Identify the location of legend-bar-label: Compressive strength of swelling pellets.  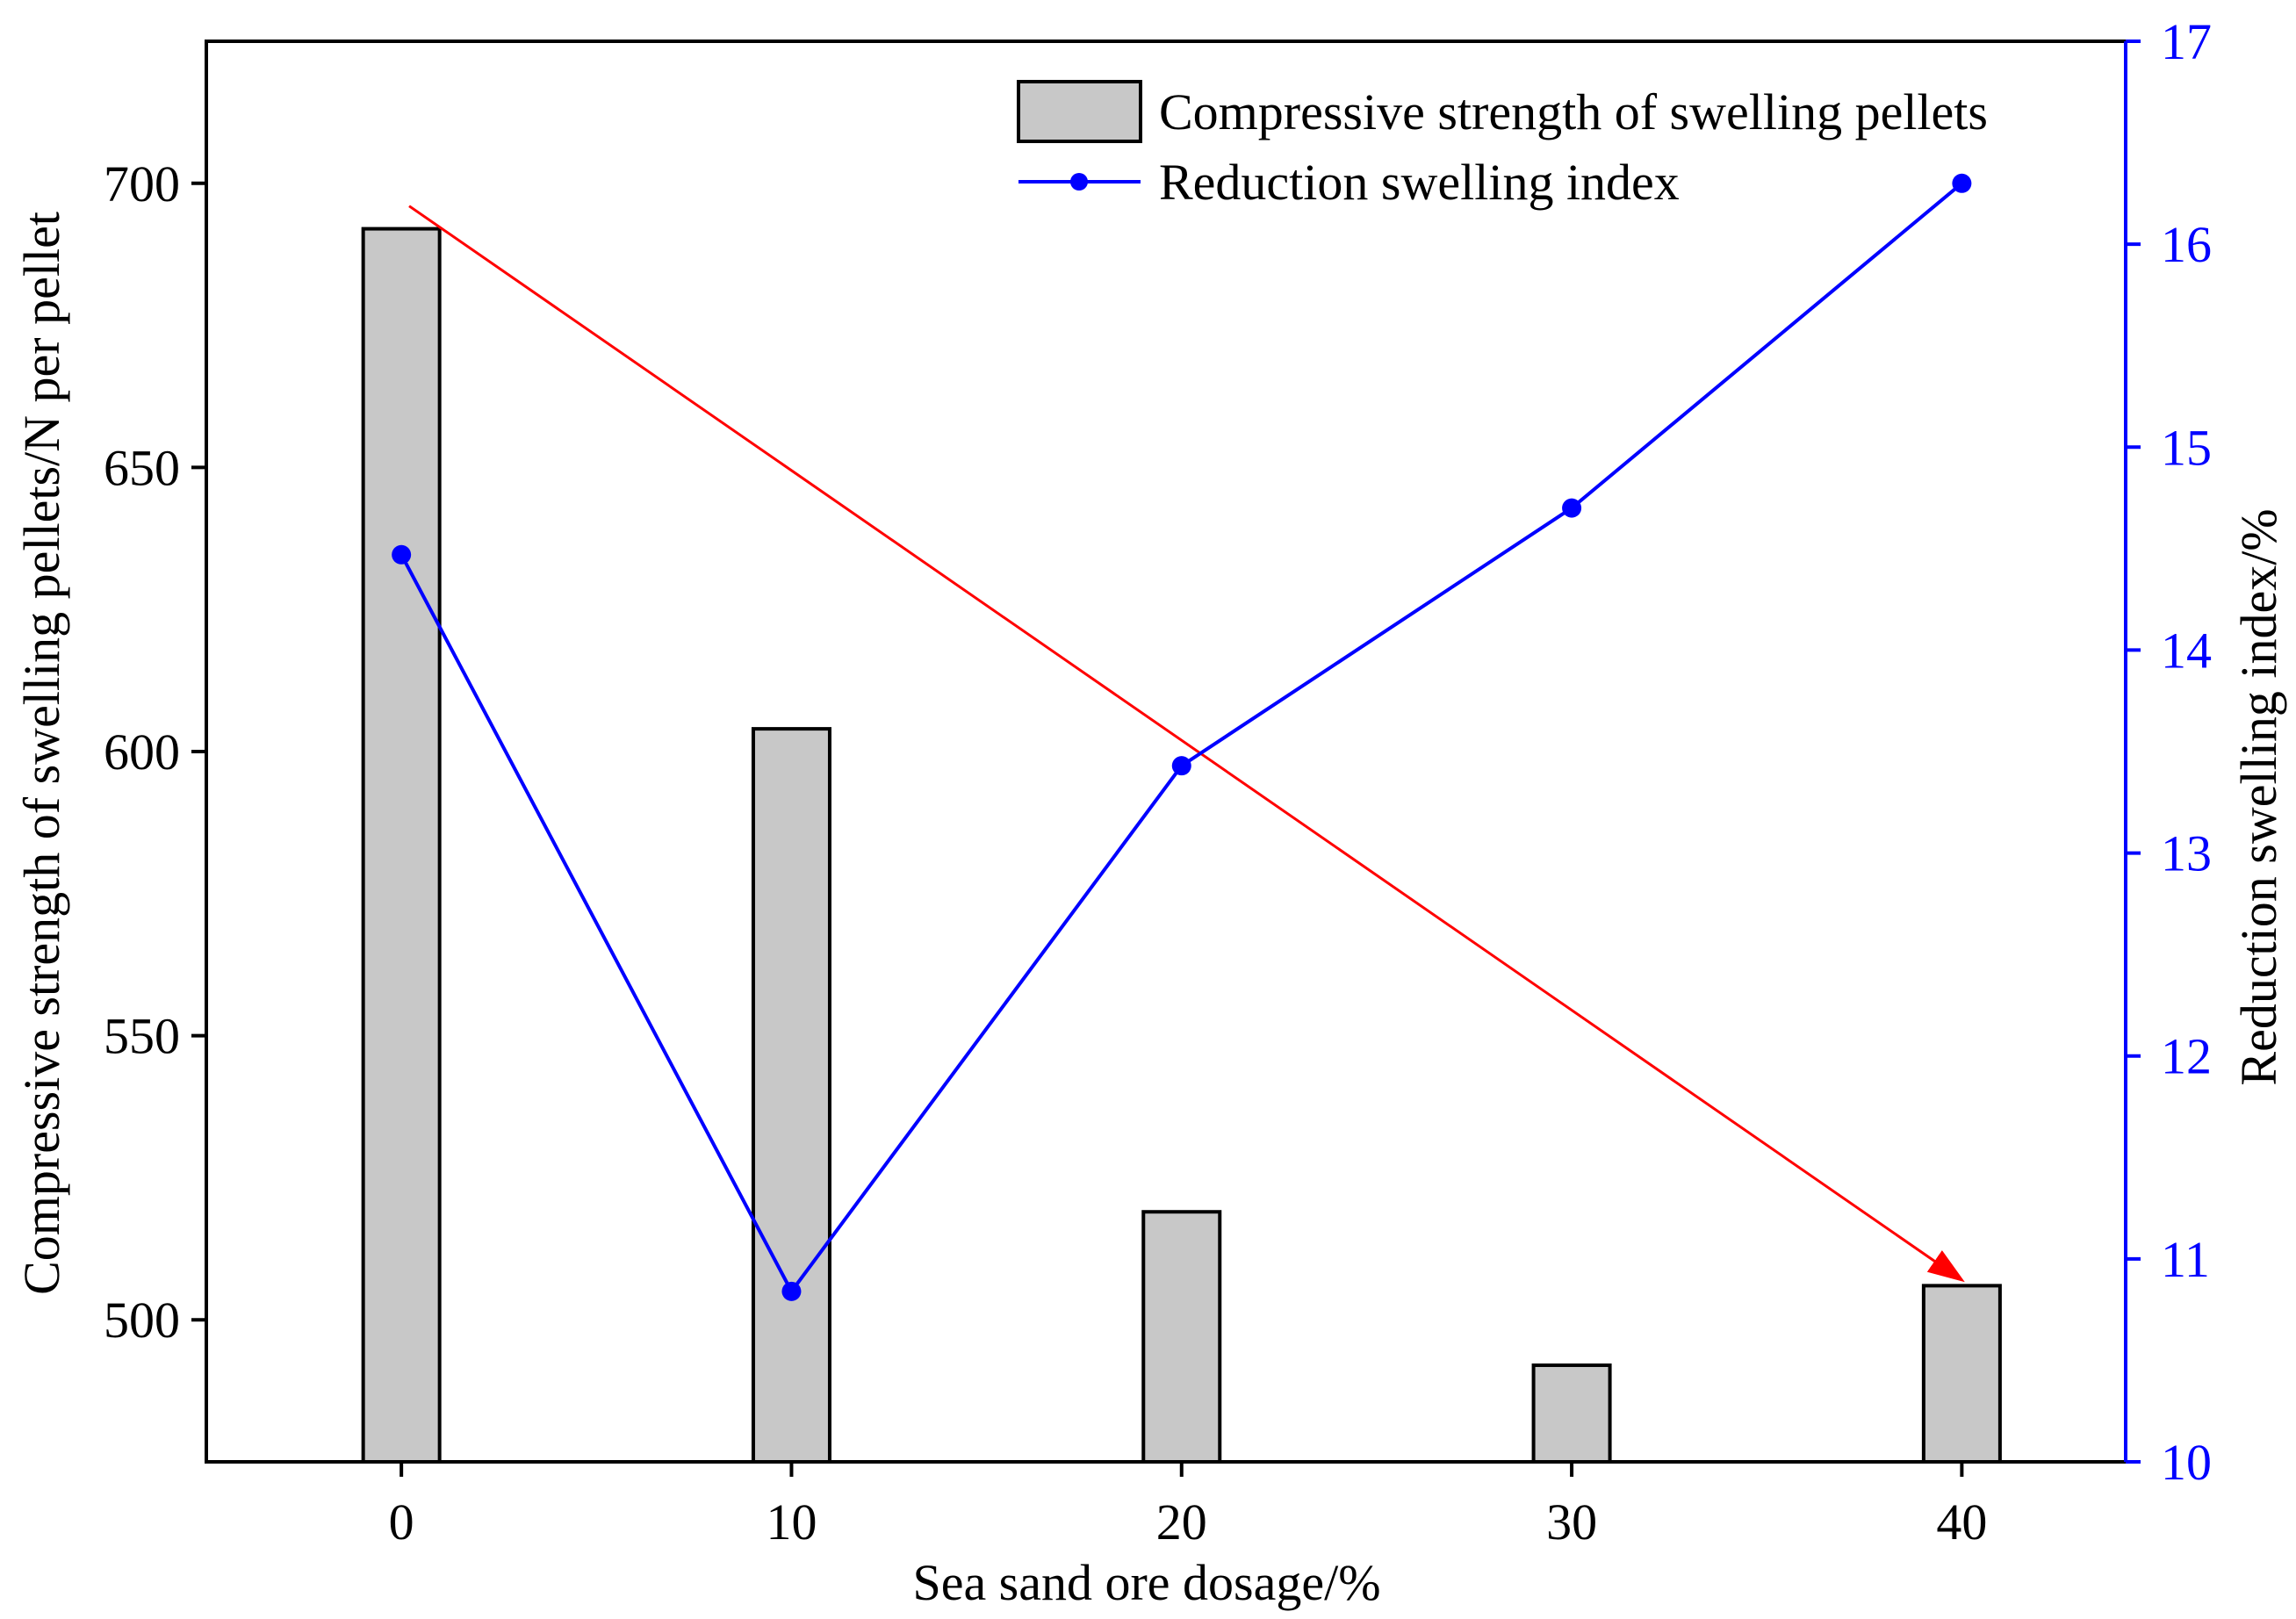
(1574, 111).